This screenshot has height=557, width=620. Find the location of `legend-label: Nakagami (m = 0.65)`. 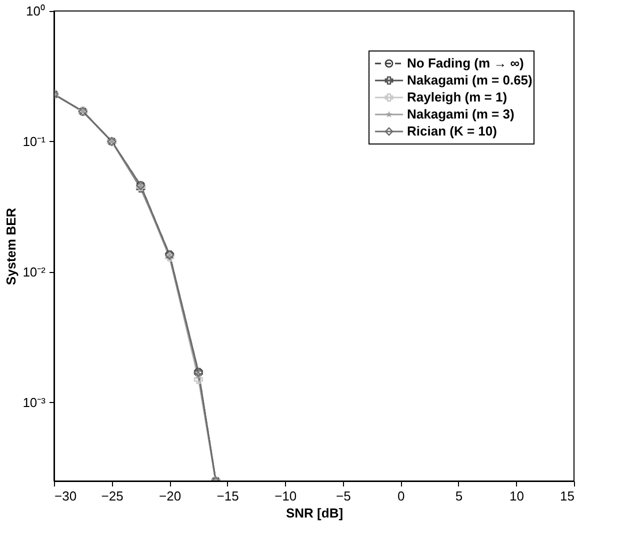

legend-label: Nakagami (m = 0.65) is located at coordinates (469, 80).